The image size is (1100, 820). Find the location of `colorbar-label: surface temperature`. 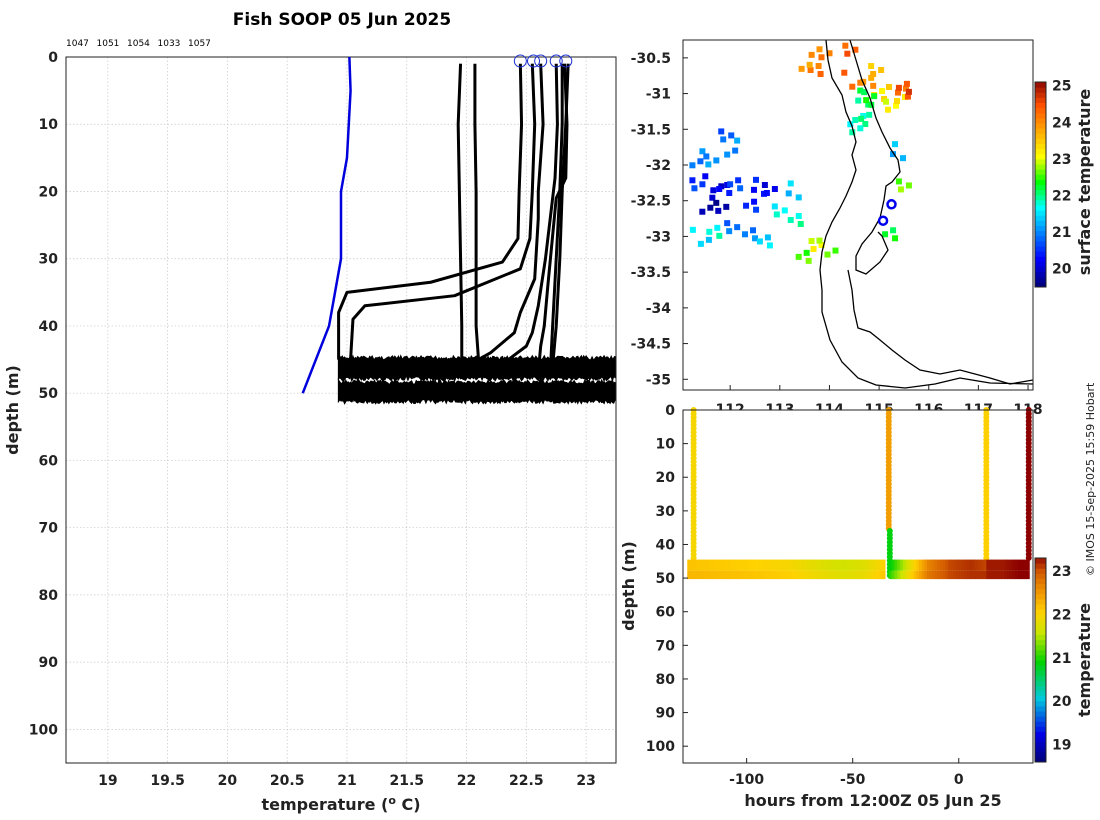

colorbar-label: surface temperature is located at coordinates (1084, 182).